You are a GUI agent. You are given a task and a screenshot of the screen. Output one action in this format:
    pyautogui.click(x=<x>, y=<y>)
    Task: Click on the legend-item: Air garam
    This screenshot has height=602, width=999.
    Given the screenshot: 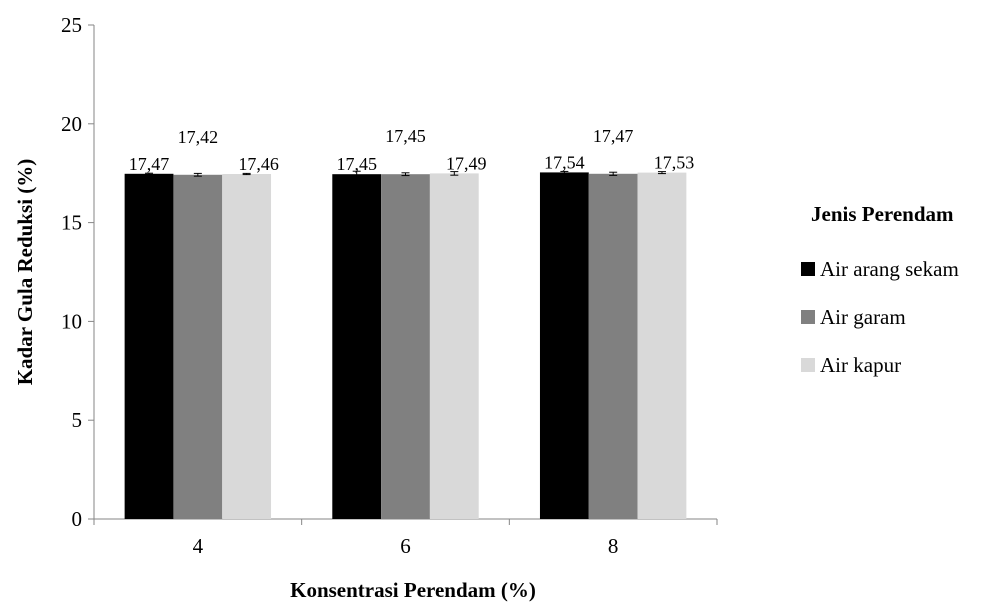 What is the action you would take?
    pyautogui.click(x=853, y=317)
    